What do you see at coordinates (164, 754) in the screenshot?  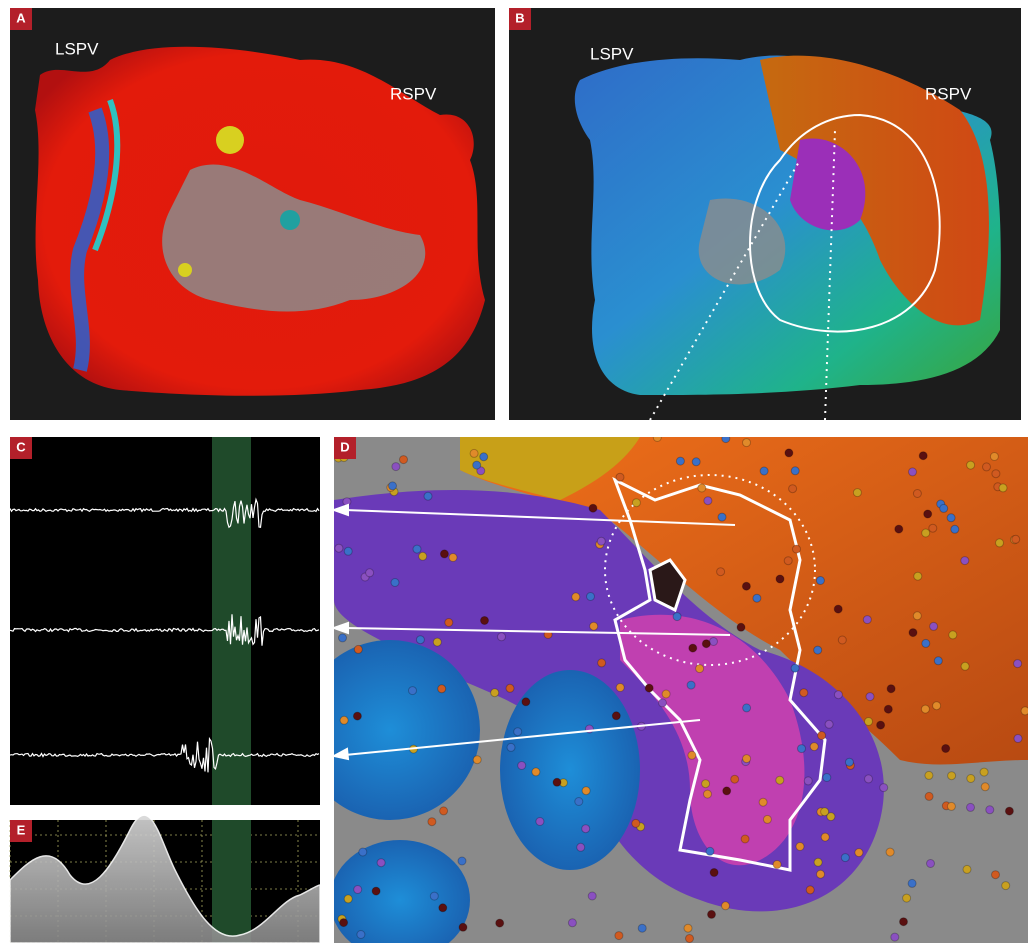 I see `trace` at bounding box center [164, 754].